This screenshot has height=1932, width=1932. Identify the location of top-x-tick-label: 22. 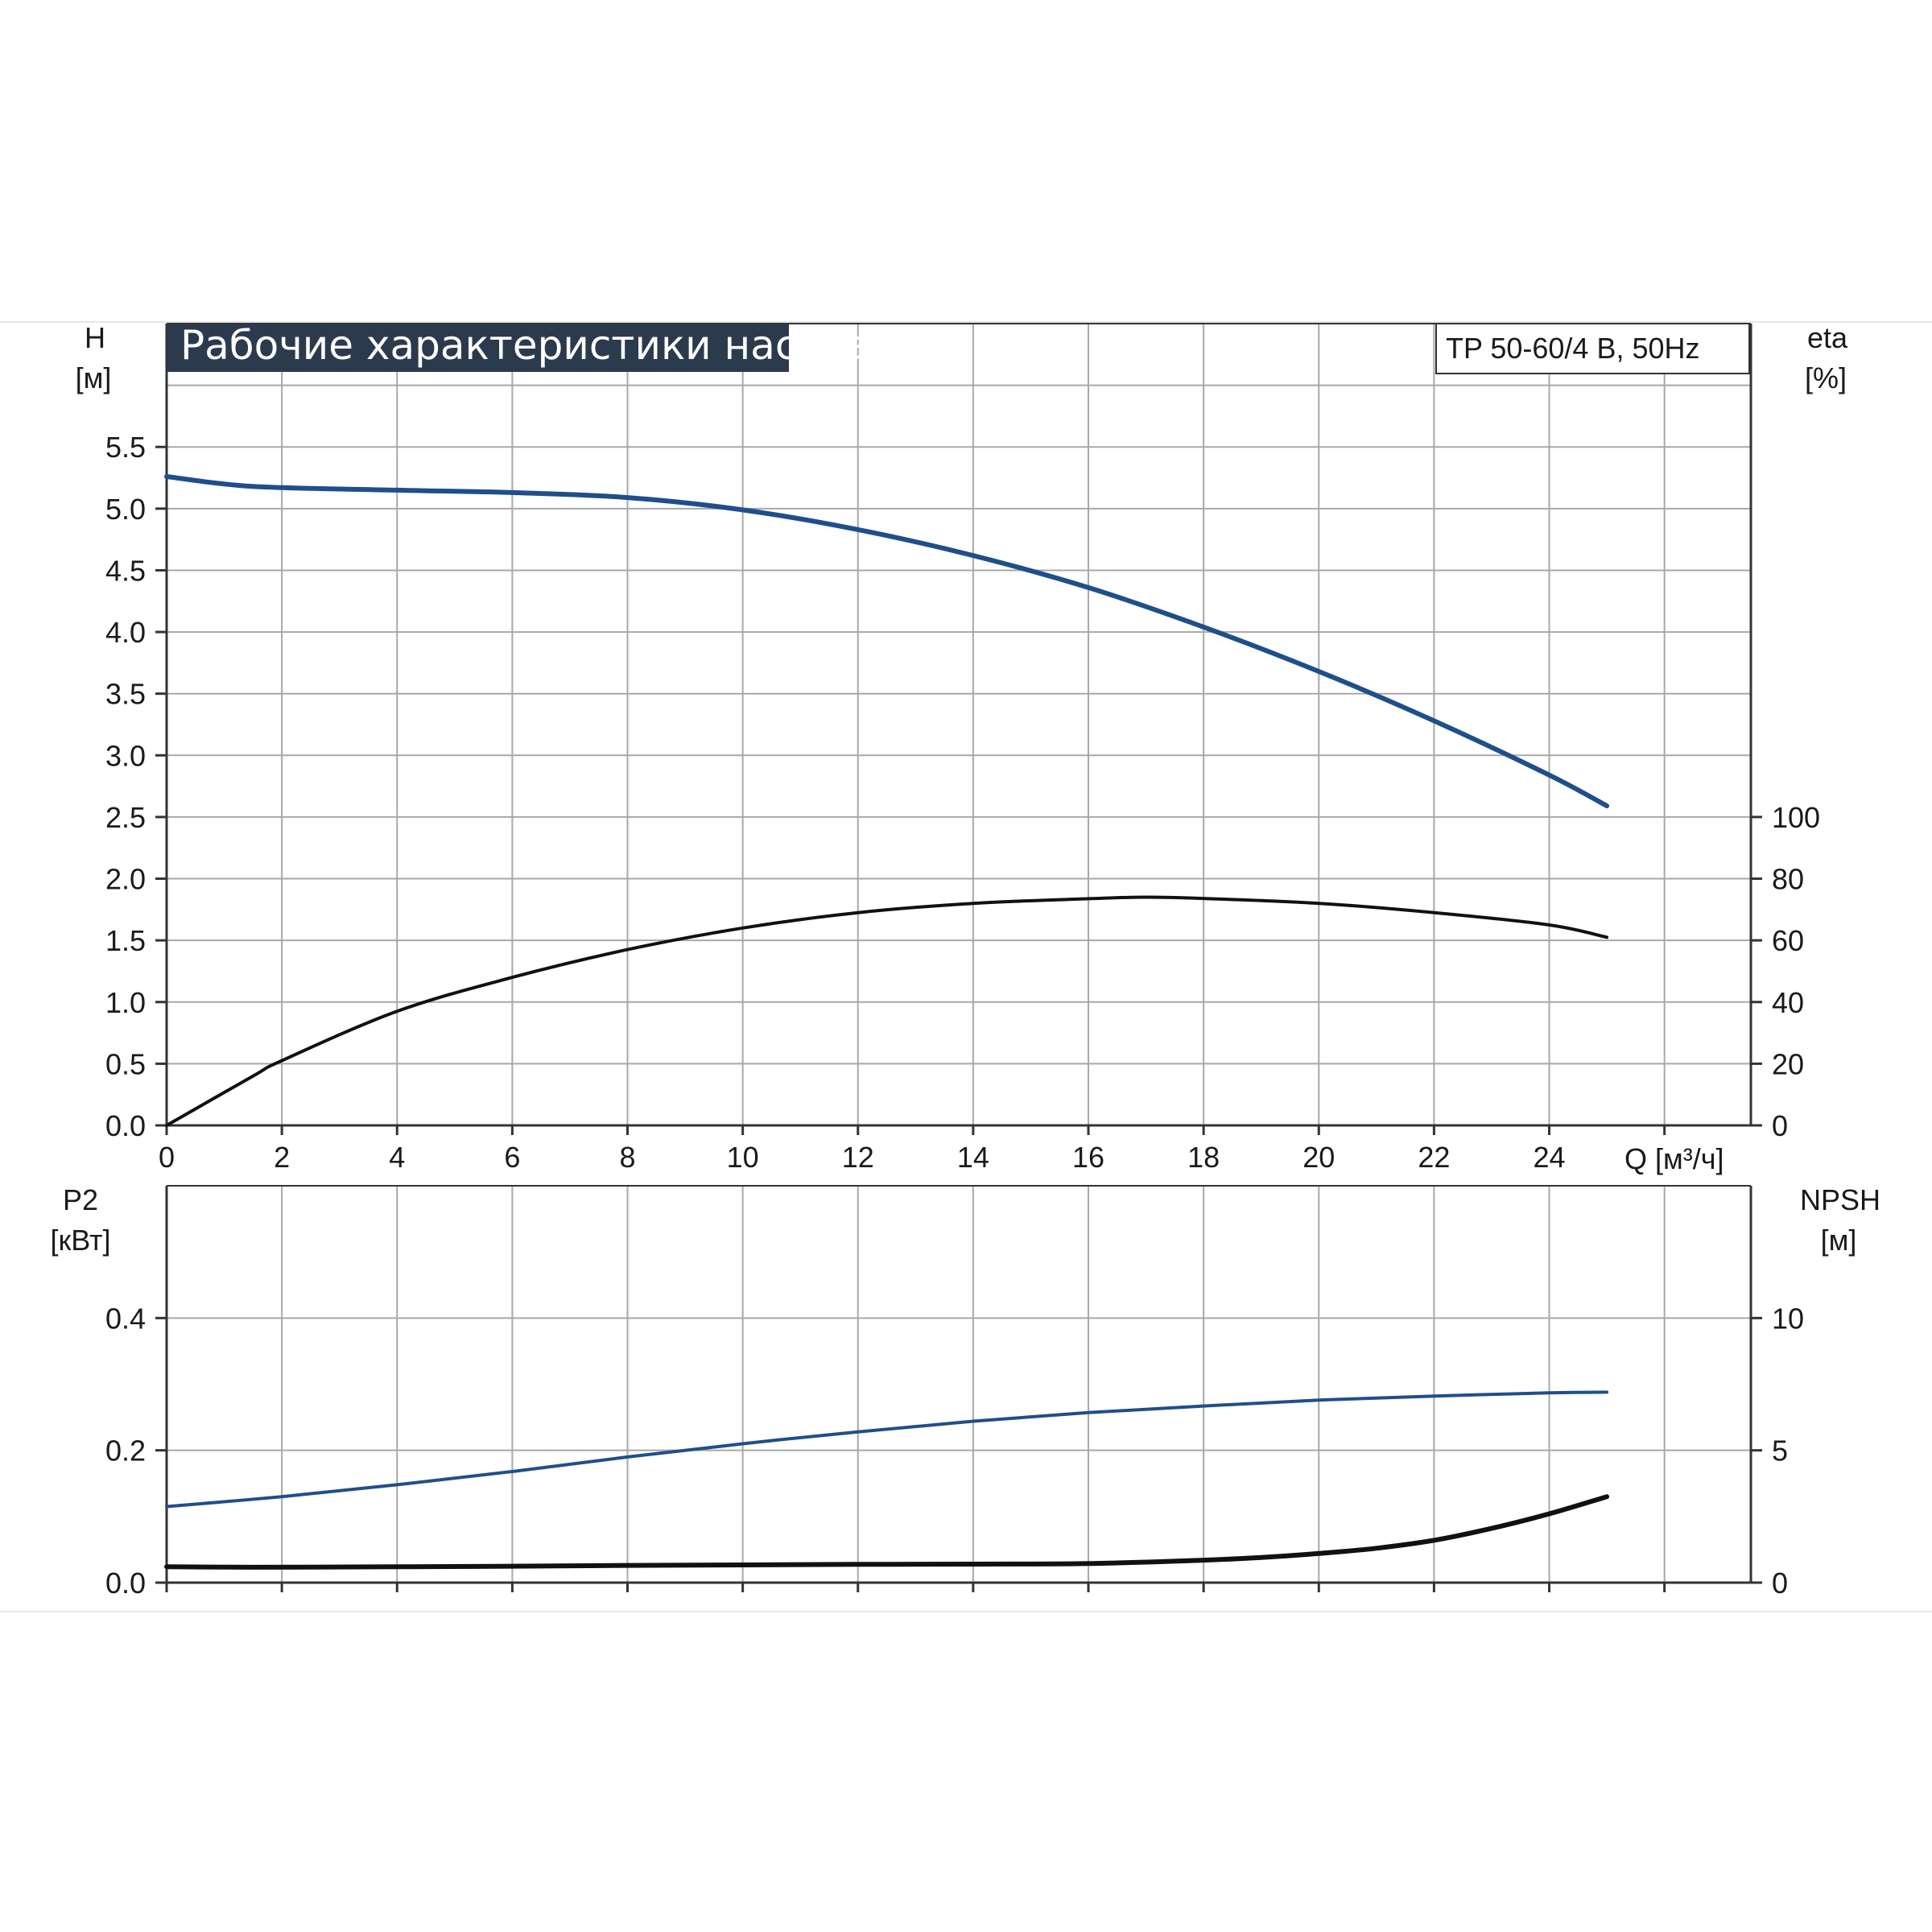
(1434, 1157).